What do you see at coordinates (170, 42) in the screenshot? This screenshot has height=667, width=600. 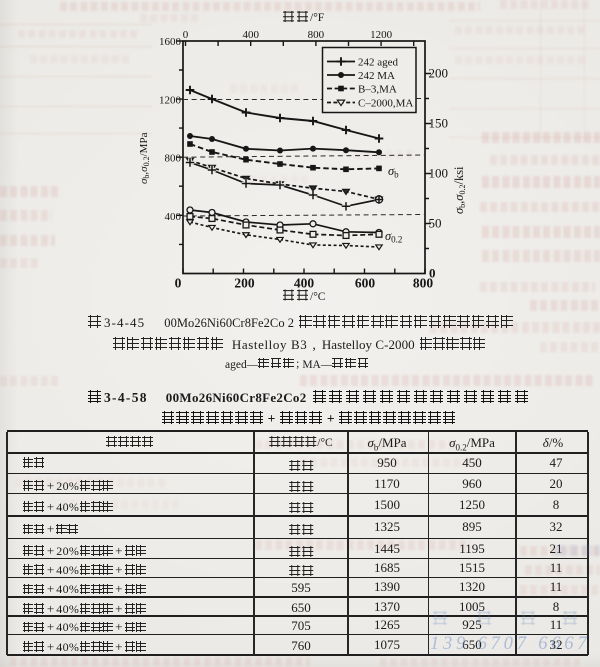 I see `svg-text: 1600` at bounding box center [170, 42].